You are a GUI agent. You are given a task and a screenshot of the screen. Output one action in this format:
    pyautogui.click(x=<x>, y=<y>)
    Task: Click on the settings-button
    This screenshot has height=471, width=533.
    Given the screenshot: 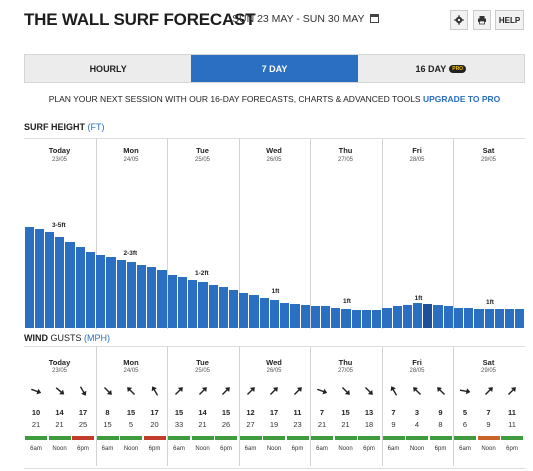 What is the action you would take?
    pyautogui.click(x=459, y=20)
    